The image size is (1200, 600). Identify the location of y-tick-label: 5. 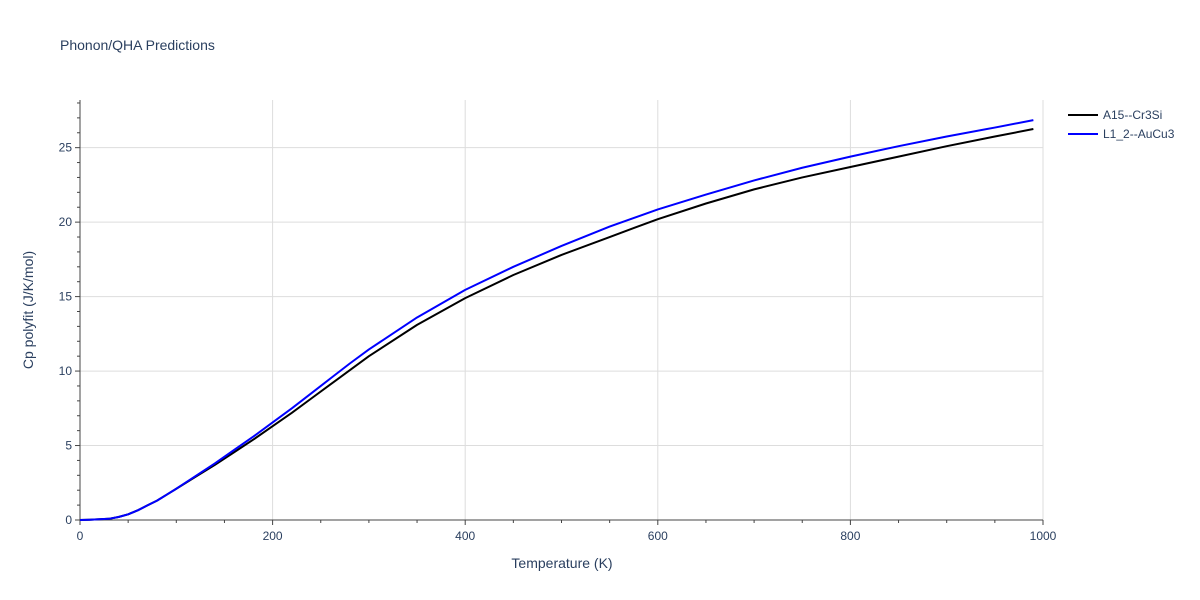
(68, 446).